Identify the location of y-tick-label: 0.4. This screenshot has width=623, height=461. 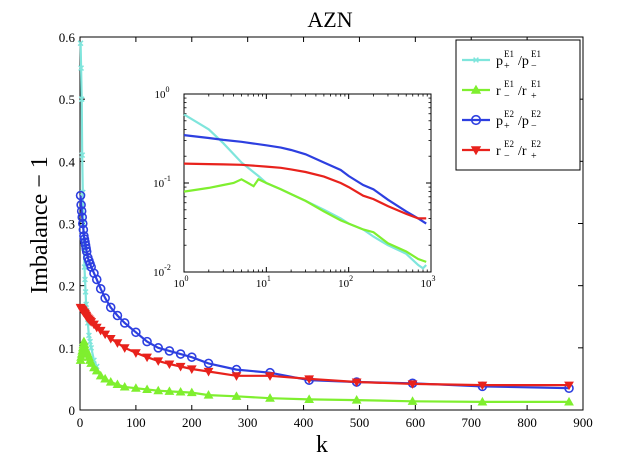
(67, 161).